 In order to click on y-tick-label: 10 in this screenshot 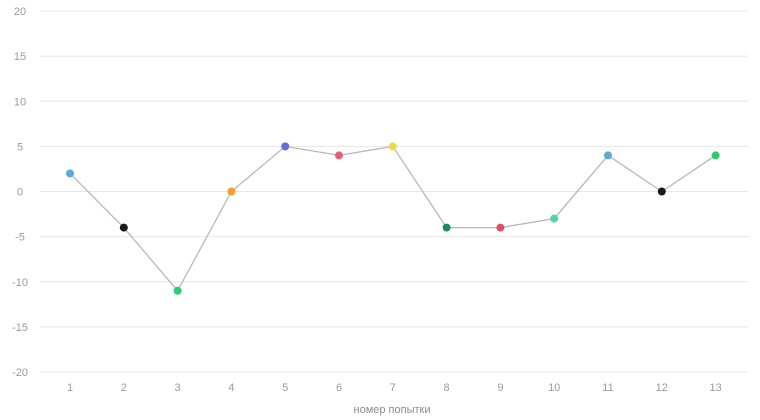, I will do `click(20, 102)`.